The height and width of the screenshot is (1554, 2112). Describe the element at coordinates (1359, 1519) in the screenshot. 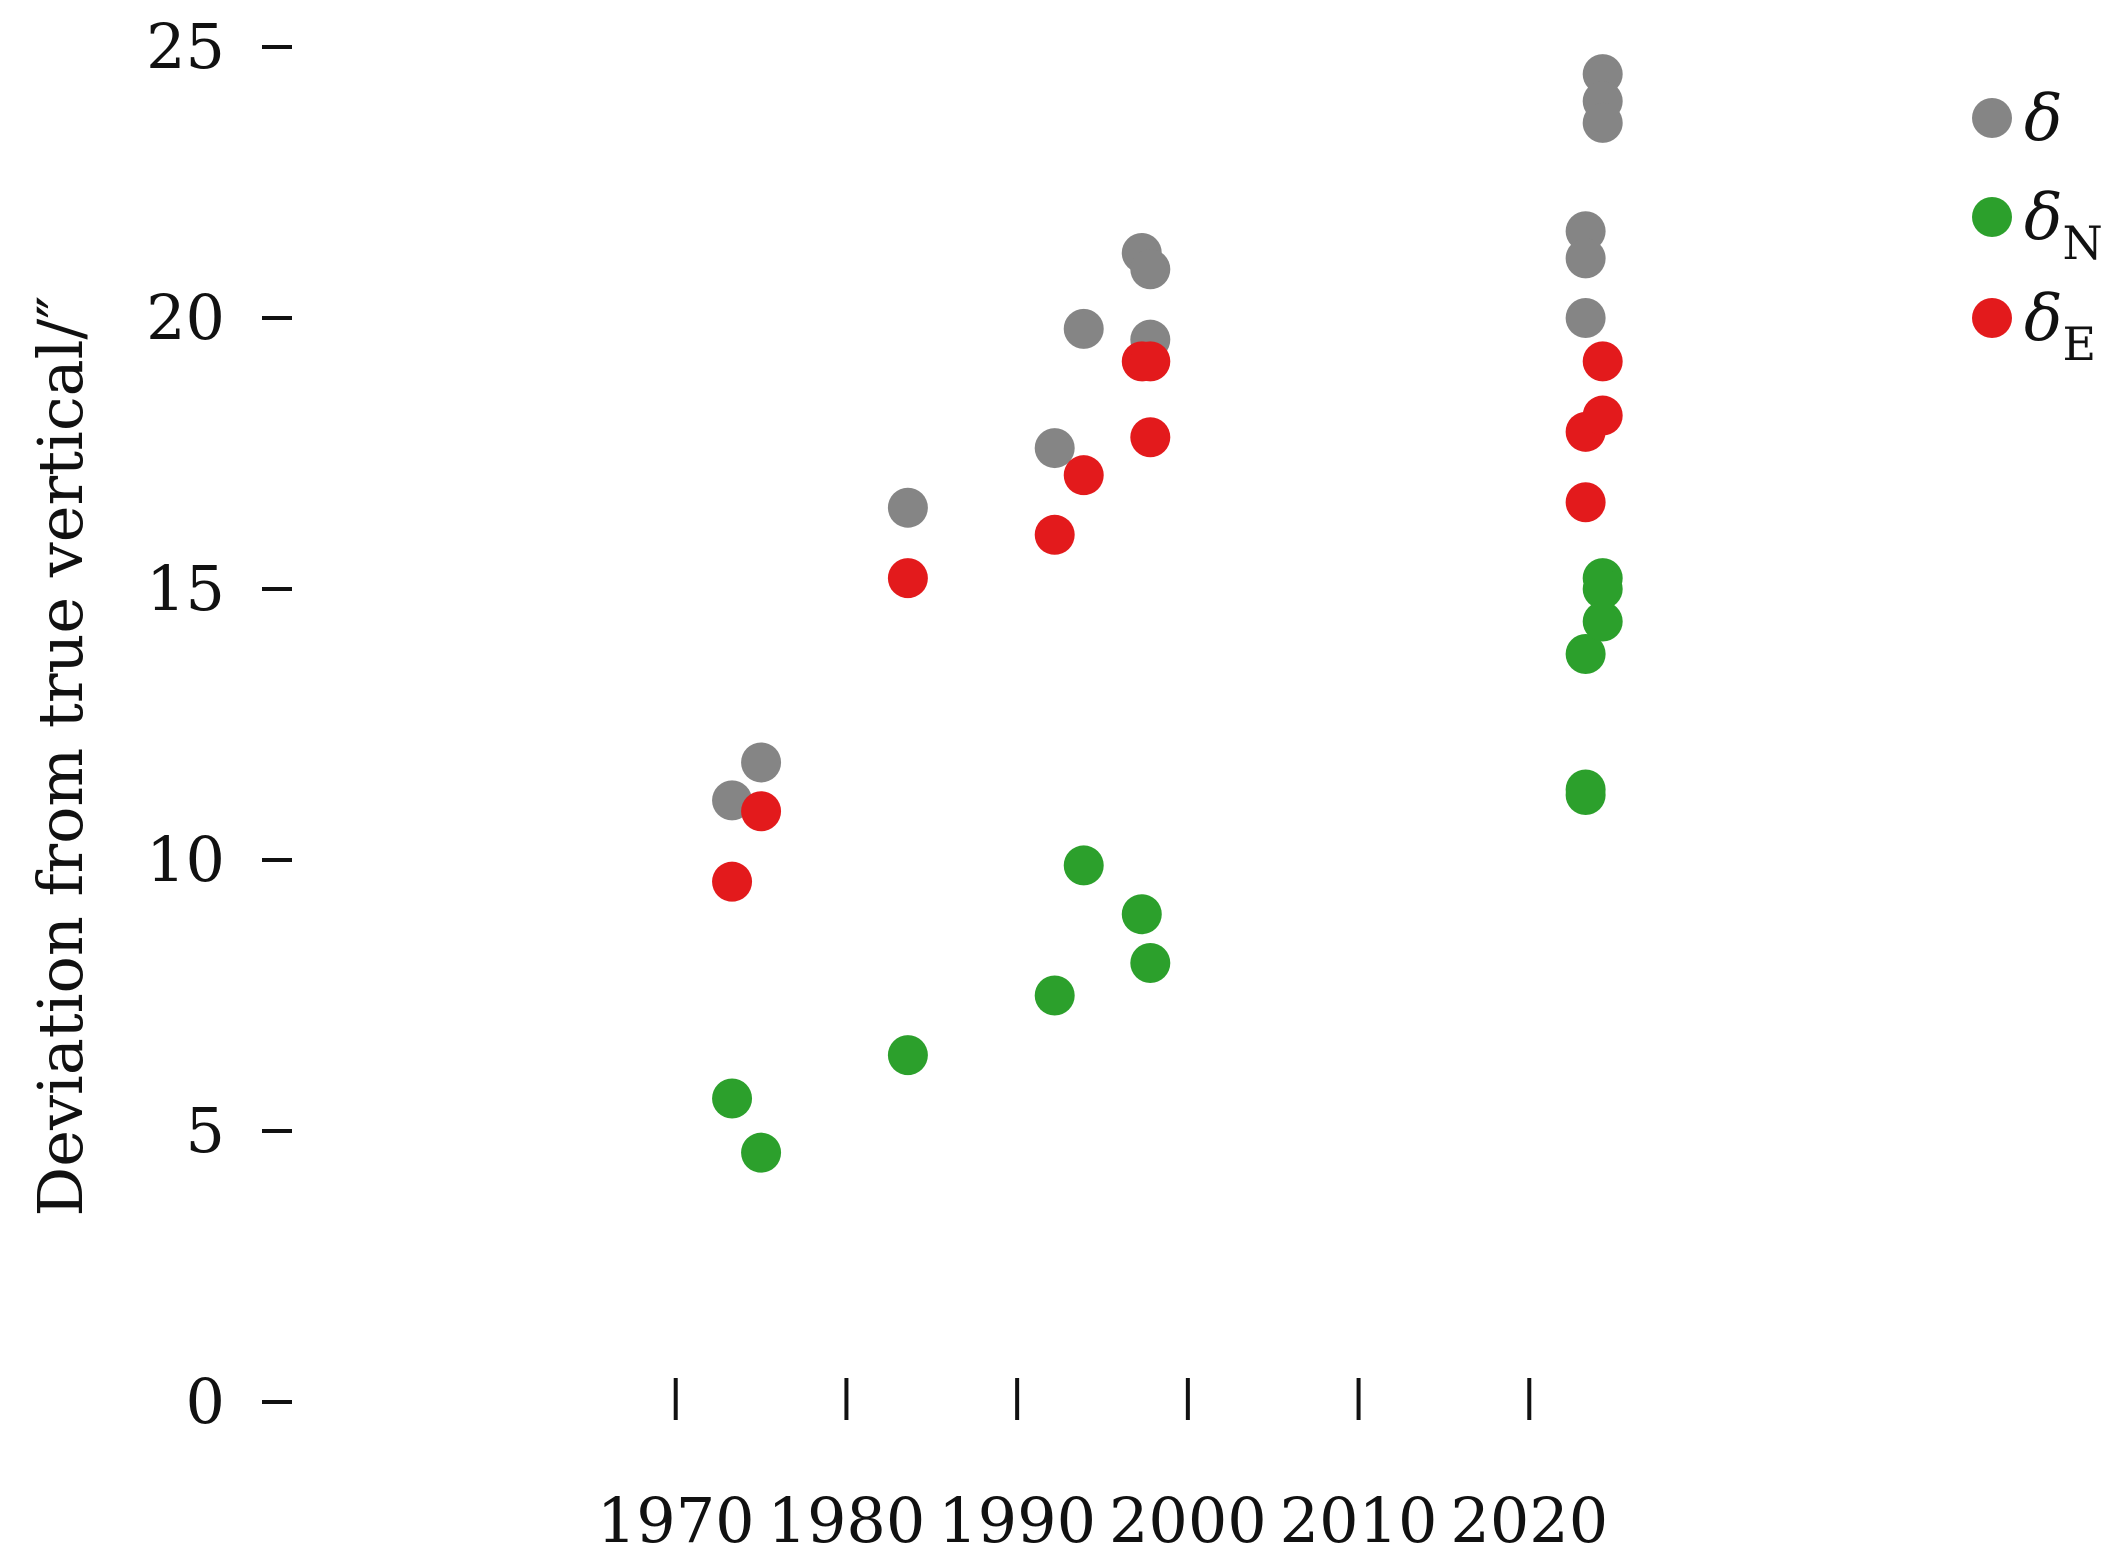

I see `x-tick-label: 2010` at that location.